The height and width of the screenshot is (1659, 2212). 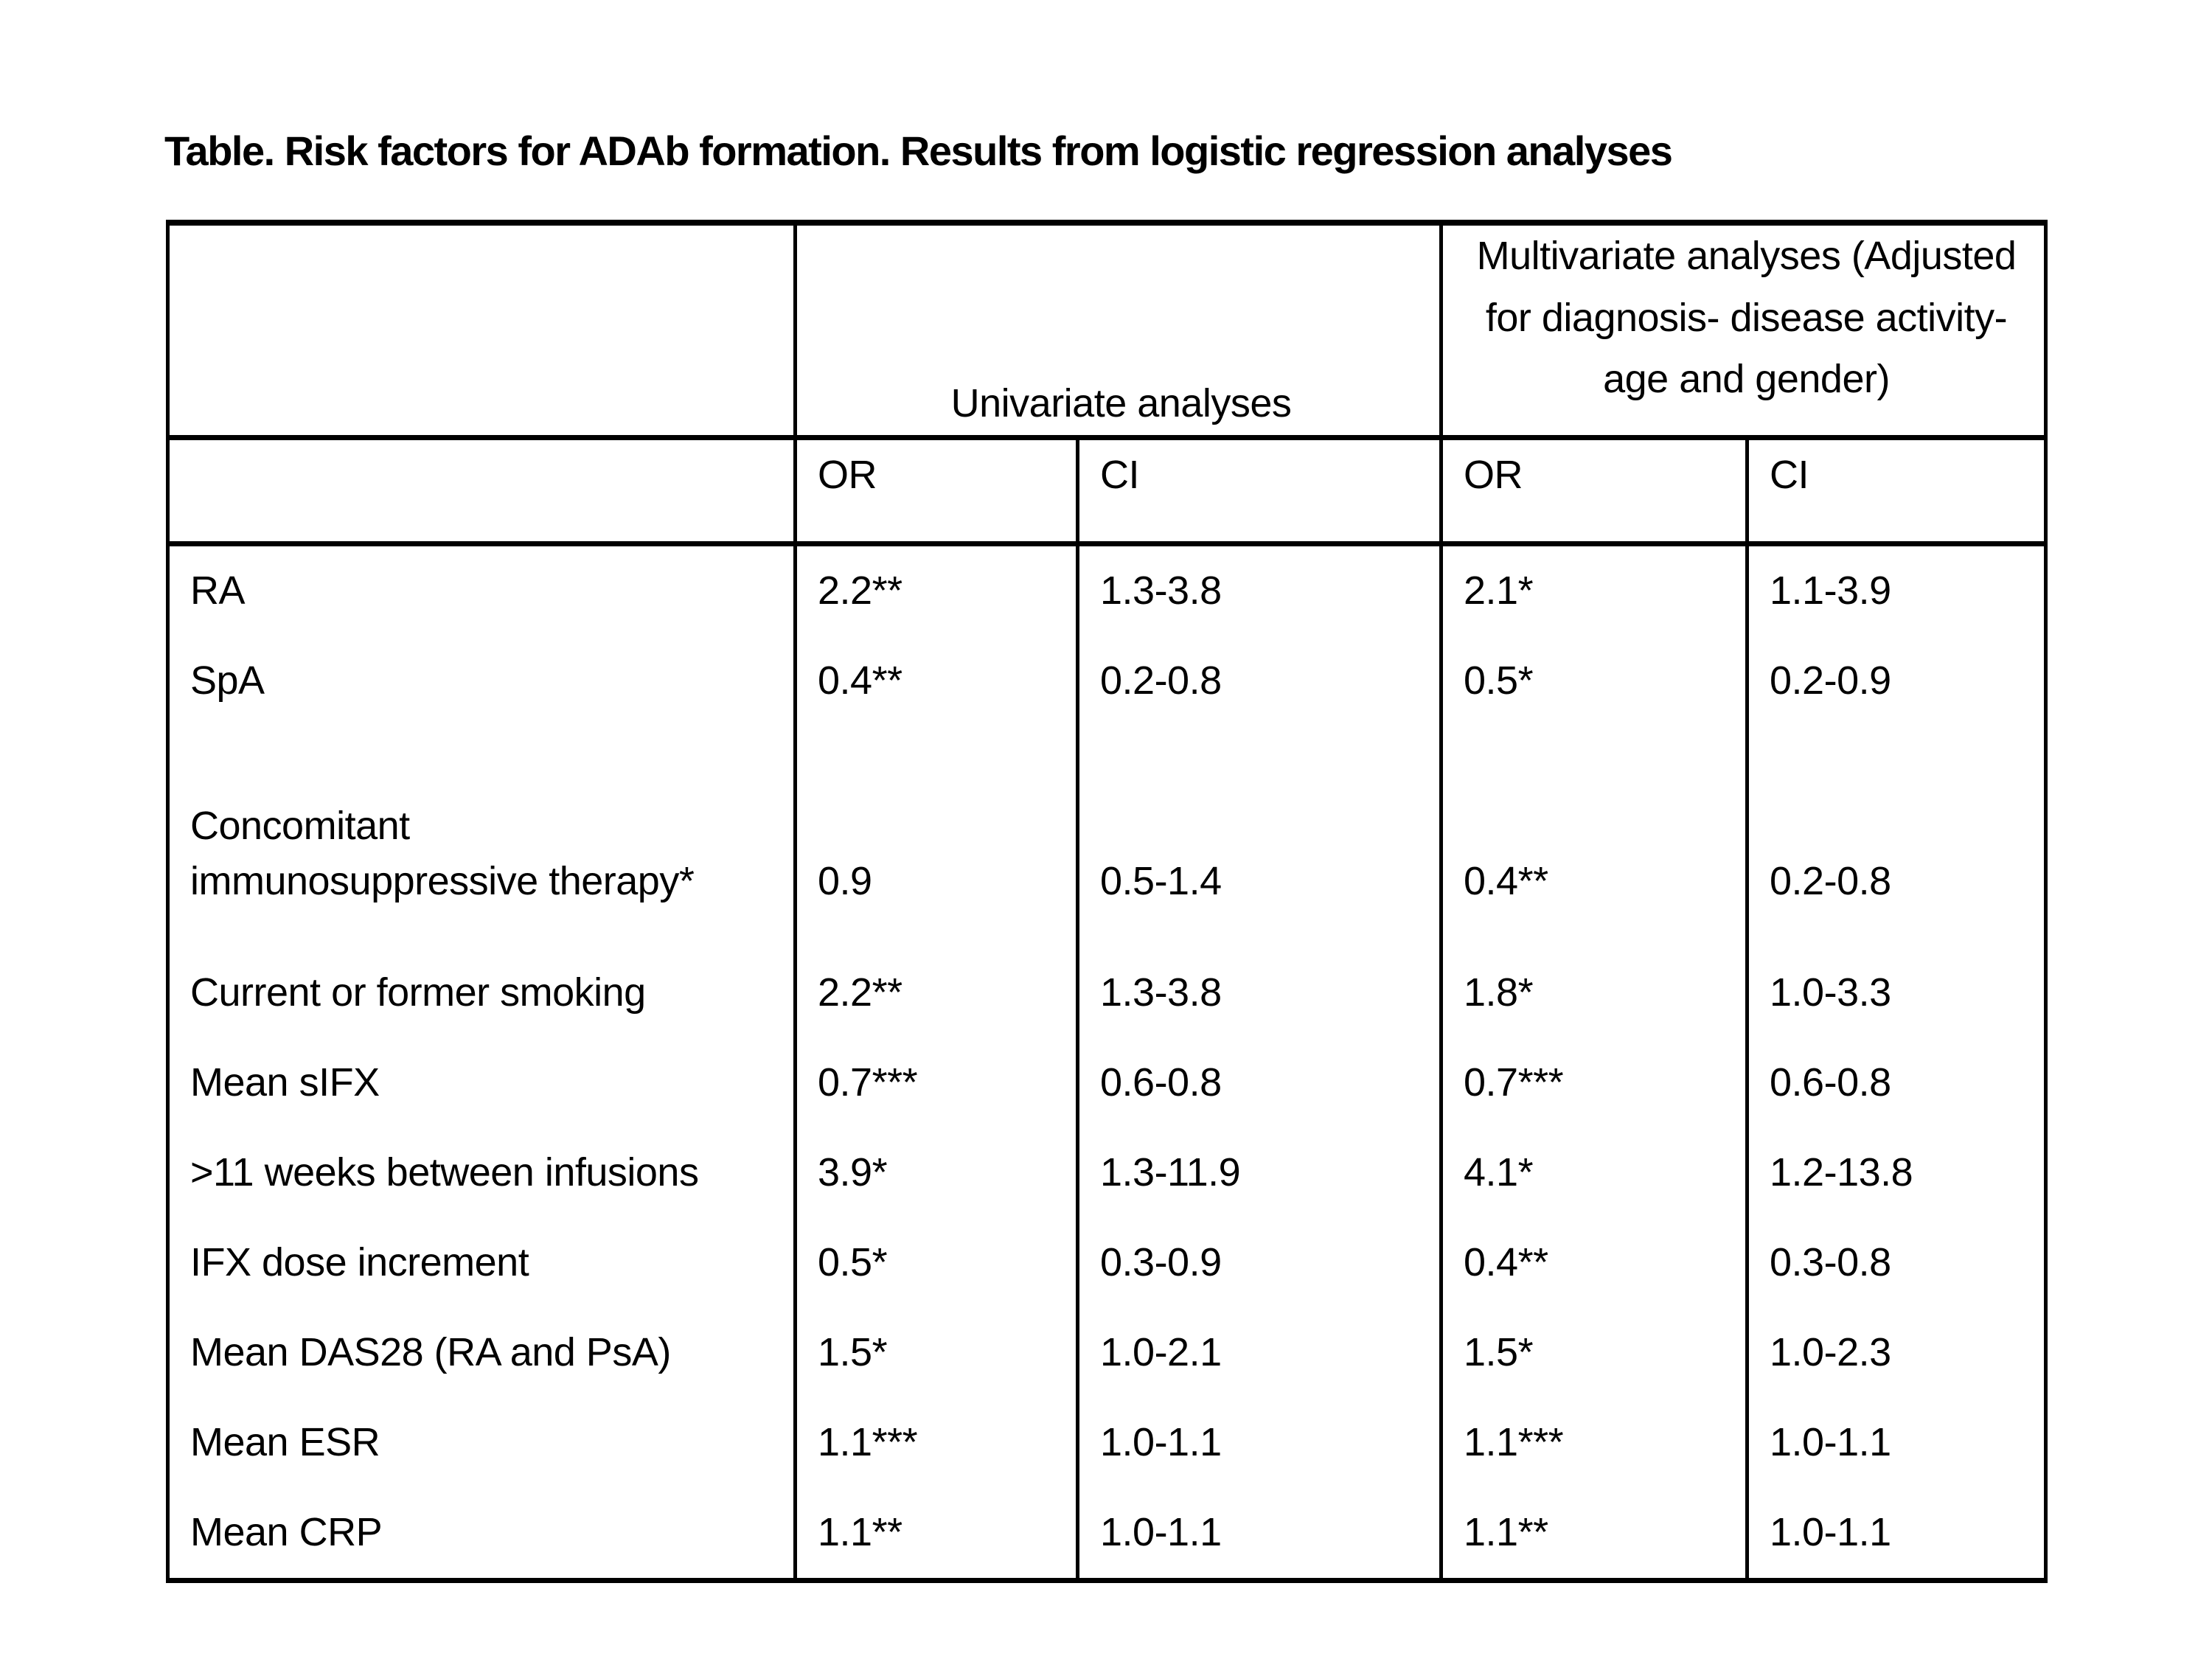 I want to click on univariate-analyses-header: Univariate analyses, so click(x=1118, y=331).